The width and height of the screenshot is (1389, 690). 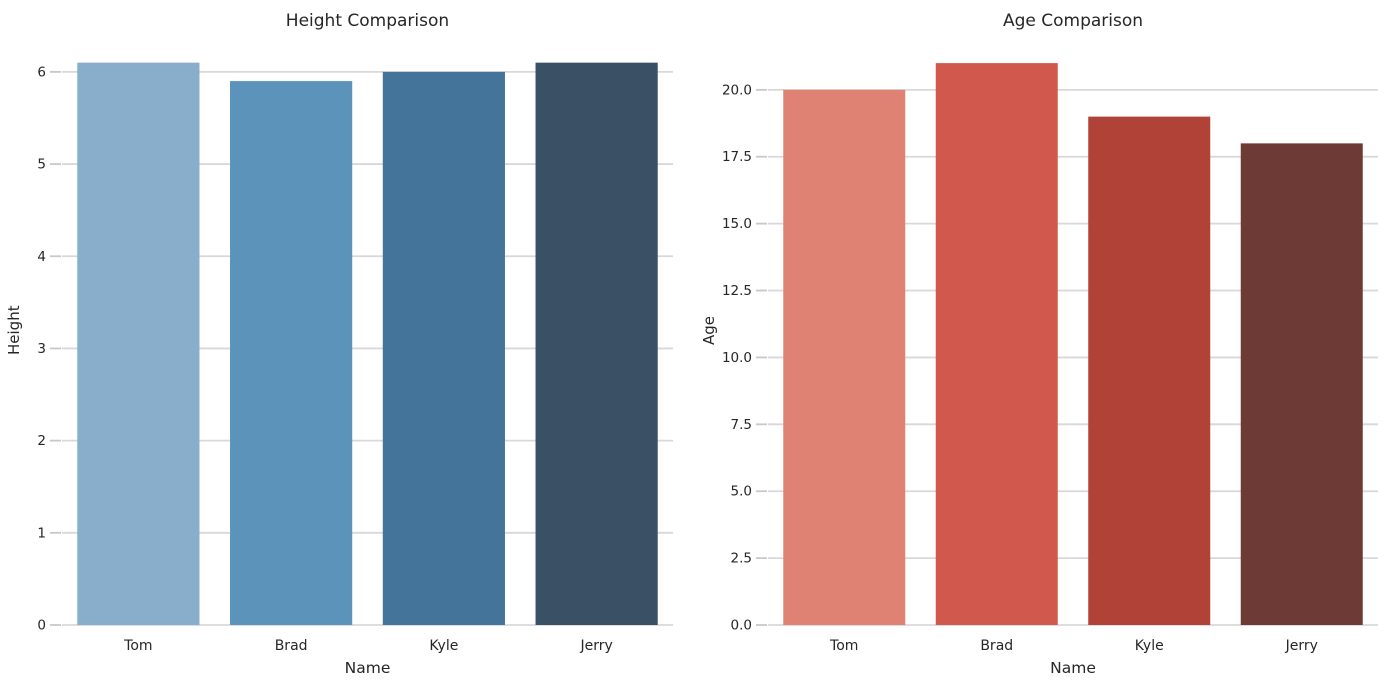 What do you see at coordinates (741, 626) in the screenshot?
I see `y-tick-label: 0.0` at bounding box center [741, 626].